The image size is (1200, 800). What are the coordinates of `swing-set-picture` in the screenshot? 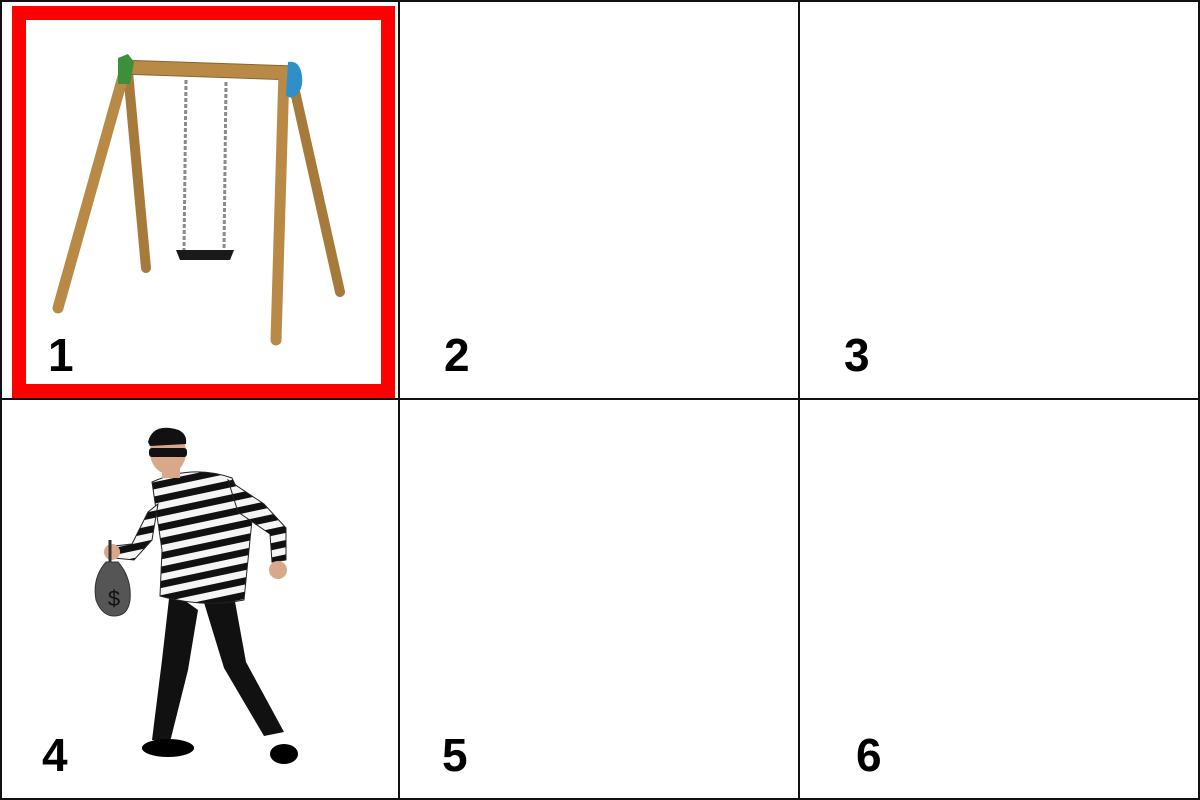 It's located at (198, 200).